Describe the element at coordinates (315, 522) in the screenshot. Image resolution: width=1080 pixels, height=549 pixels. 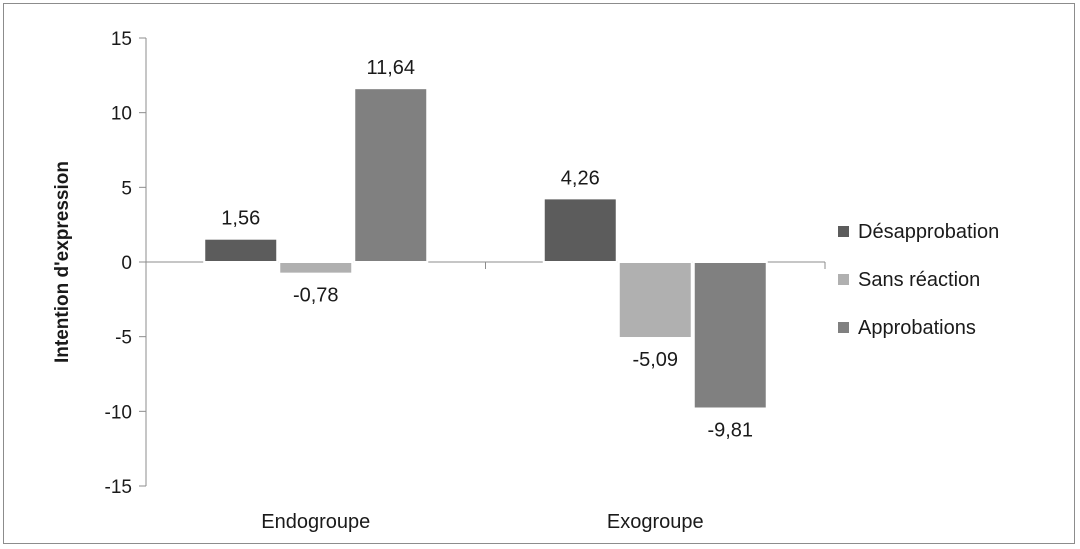
I see `x-category-label: Endogroupe` at that location.